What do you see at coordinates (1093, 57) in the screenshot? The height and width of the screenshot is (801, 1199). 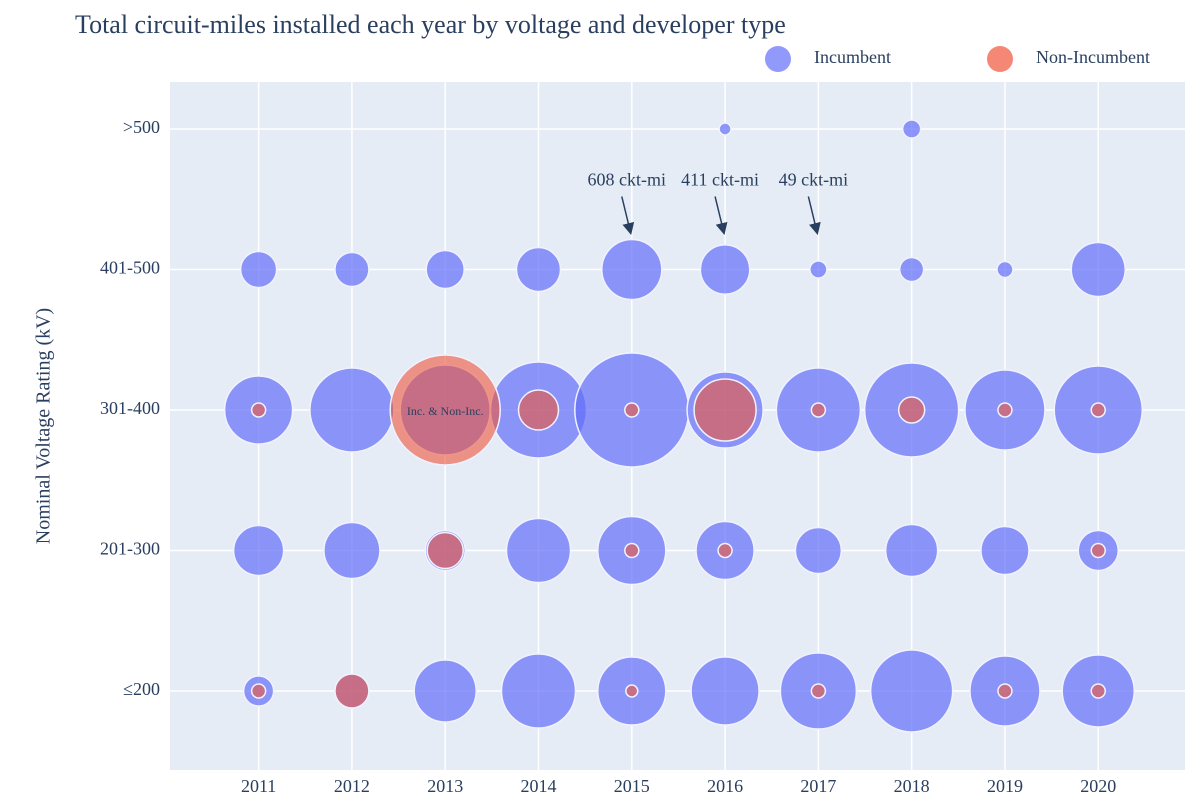 I see `legend-label: Non-Incumbent` at bounding box center [1093, 57].